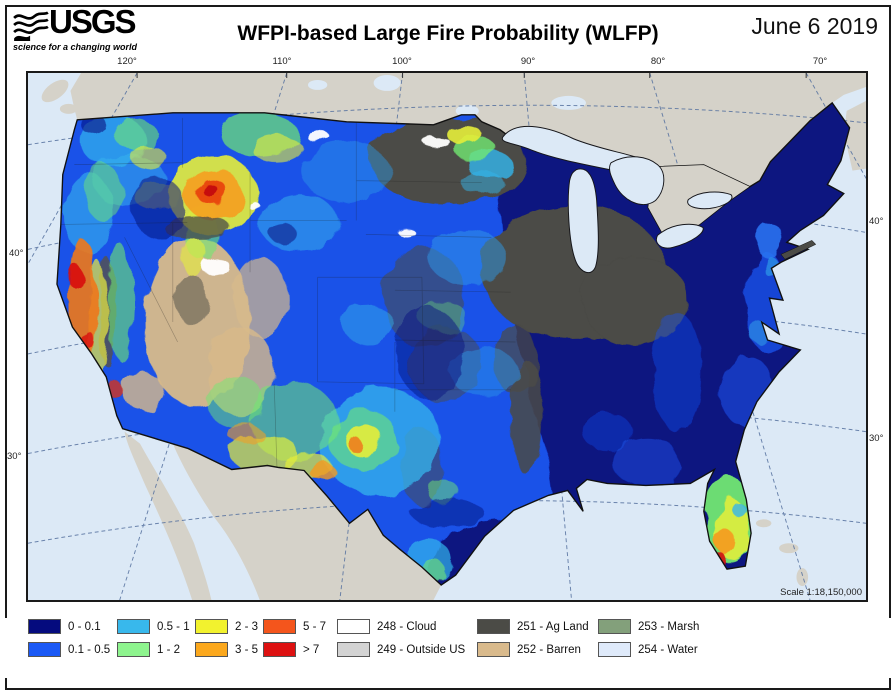 The image size is (896, 695). What do you see at coordinates (549, 649) in the screenshot?
I see `legend-label: 252 - Barren` at bounding box center [549, 649].